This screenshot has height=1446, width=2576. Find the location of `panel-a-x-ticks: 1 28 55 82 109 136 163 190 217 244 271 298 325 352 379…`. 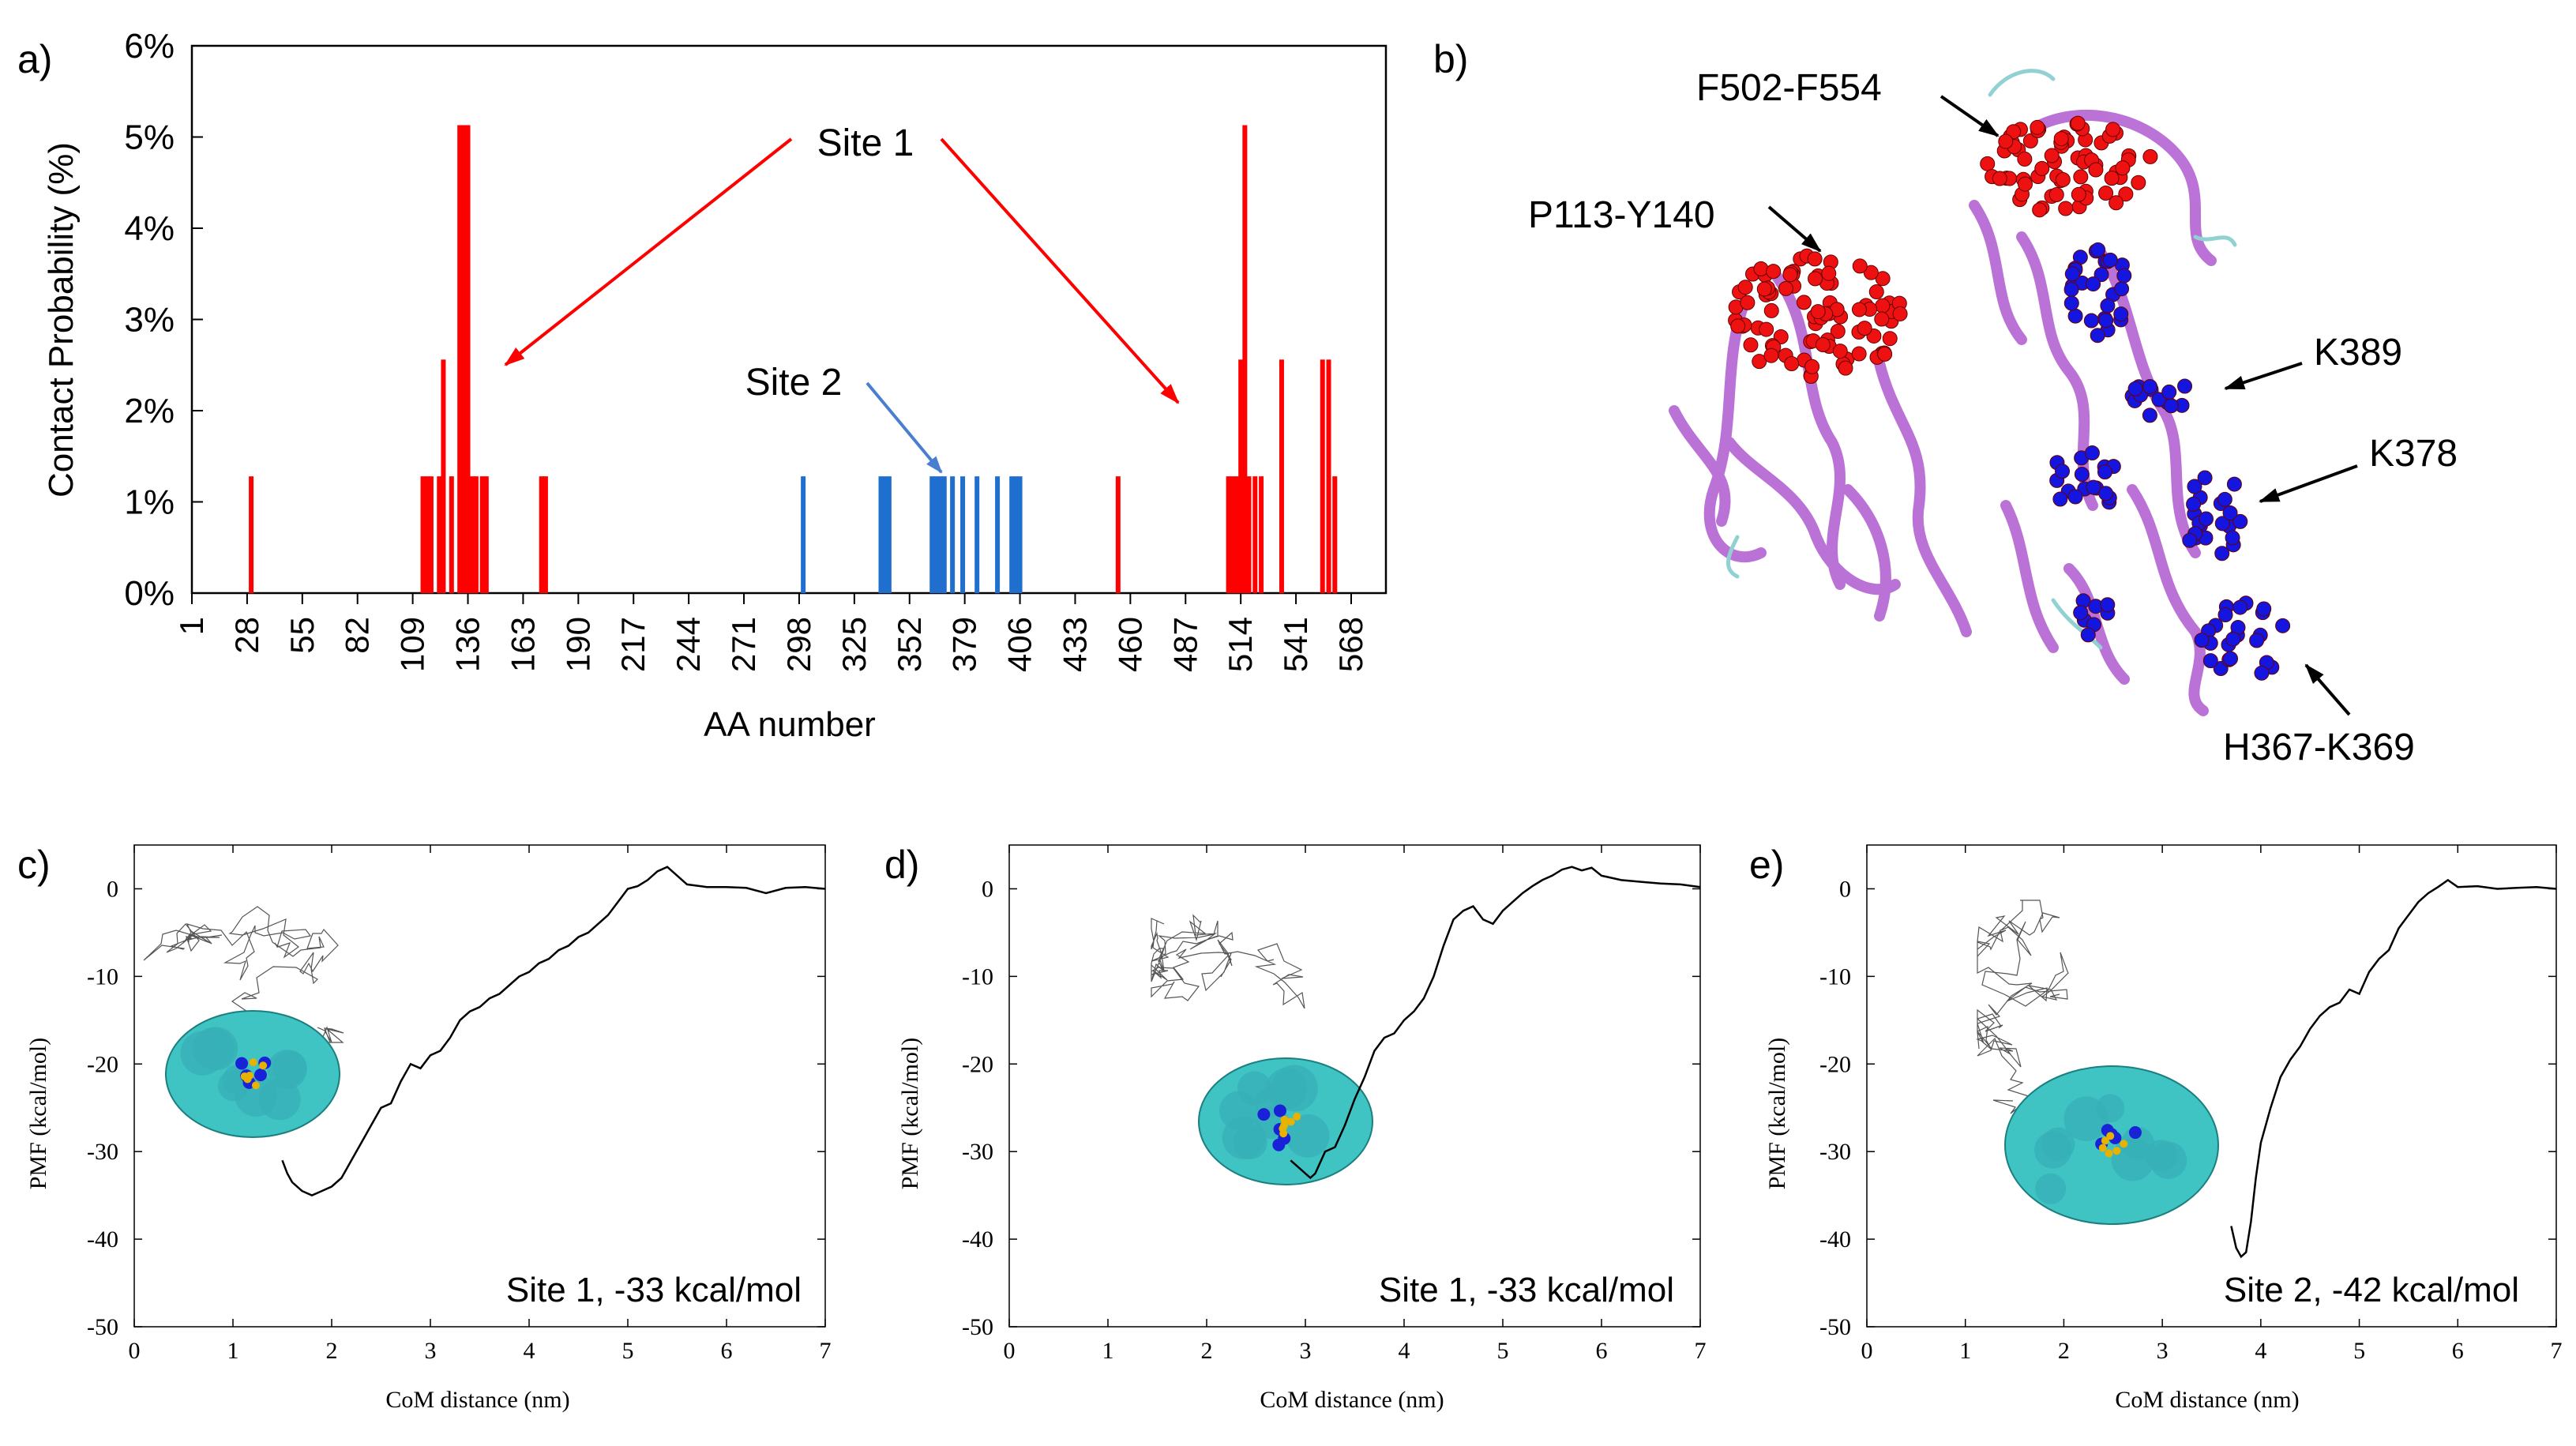

panel-a-x-ticks: 1 28 55 82 109 136 163 190 217 244 271 298 325 352 379… is located at coordinates (771, 632).